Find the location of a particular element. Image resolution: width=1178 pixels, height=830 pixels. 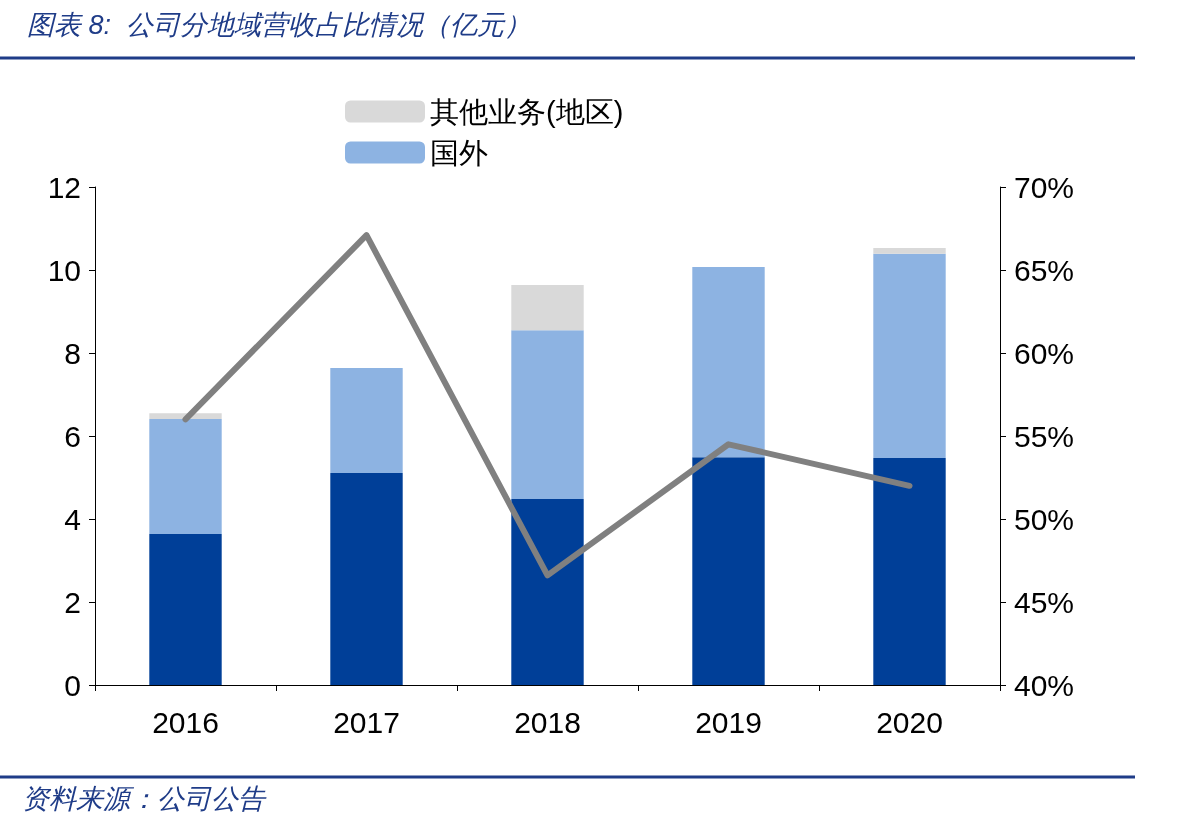

legend-label: 国外 is located at coordinates (459, 152).